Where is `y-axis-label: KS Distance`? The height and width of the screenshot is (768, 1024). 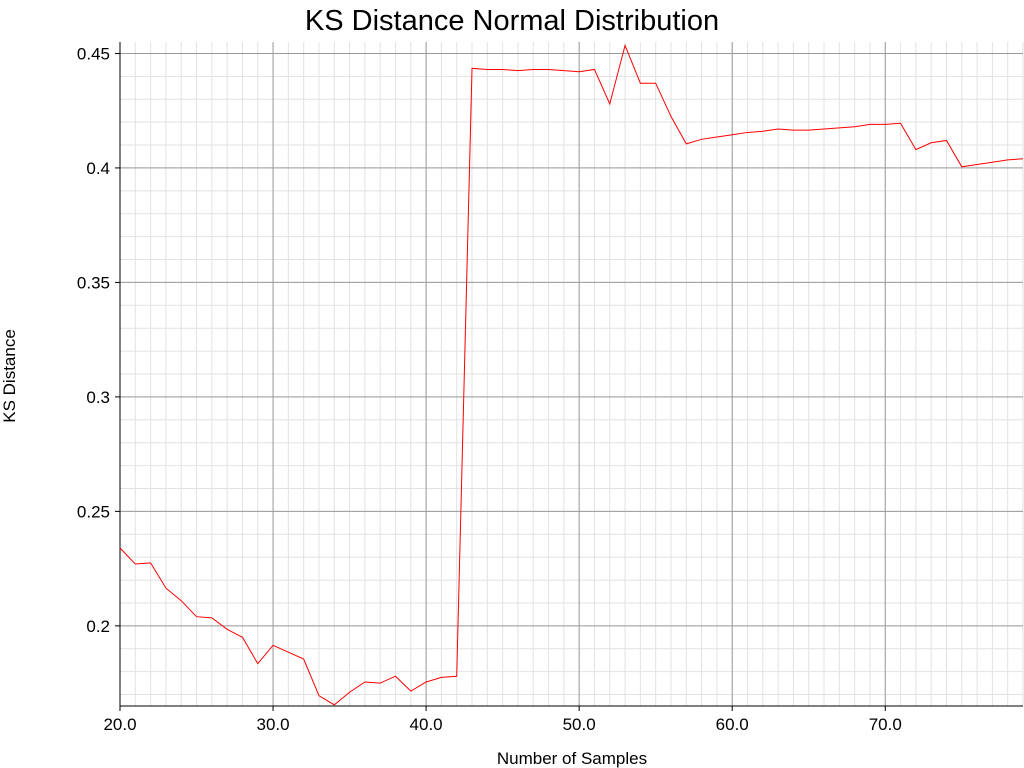 y-axis-label: KS Distance is located at coordinates (9, 376).